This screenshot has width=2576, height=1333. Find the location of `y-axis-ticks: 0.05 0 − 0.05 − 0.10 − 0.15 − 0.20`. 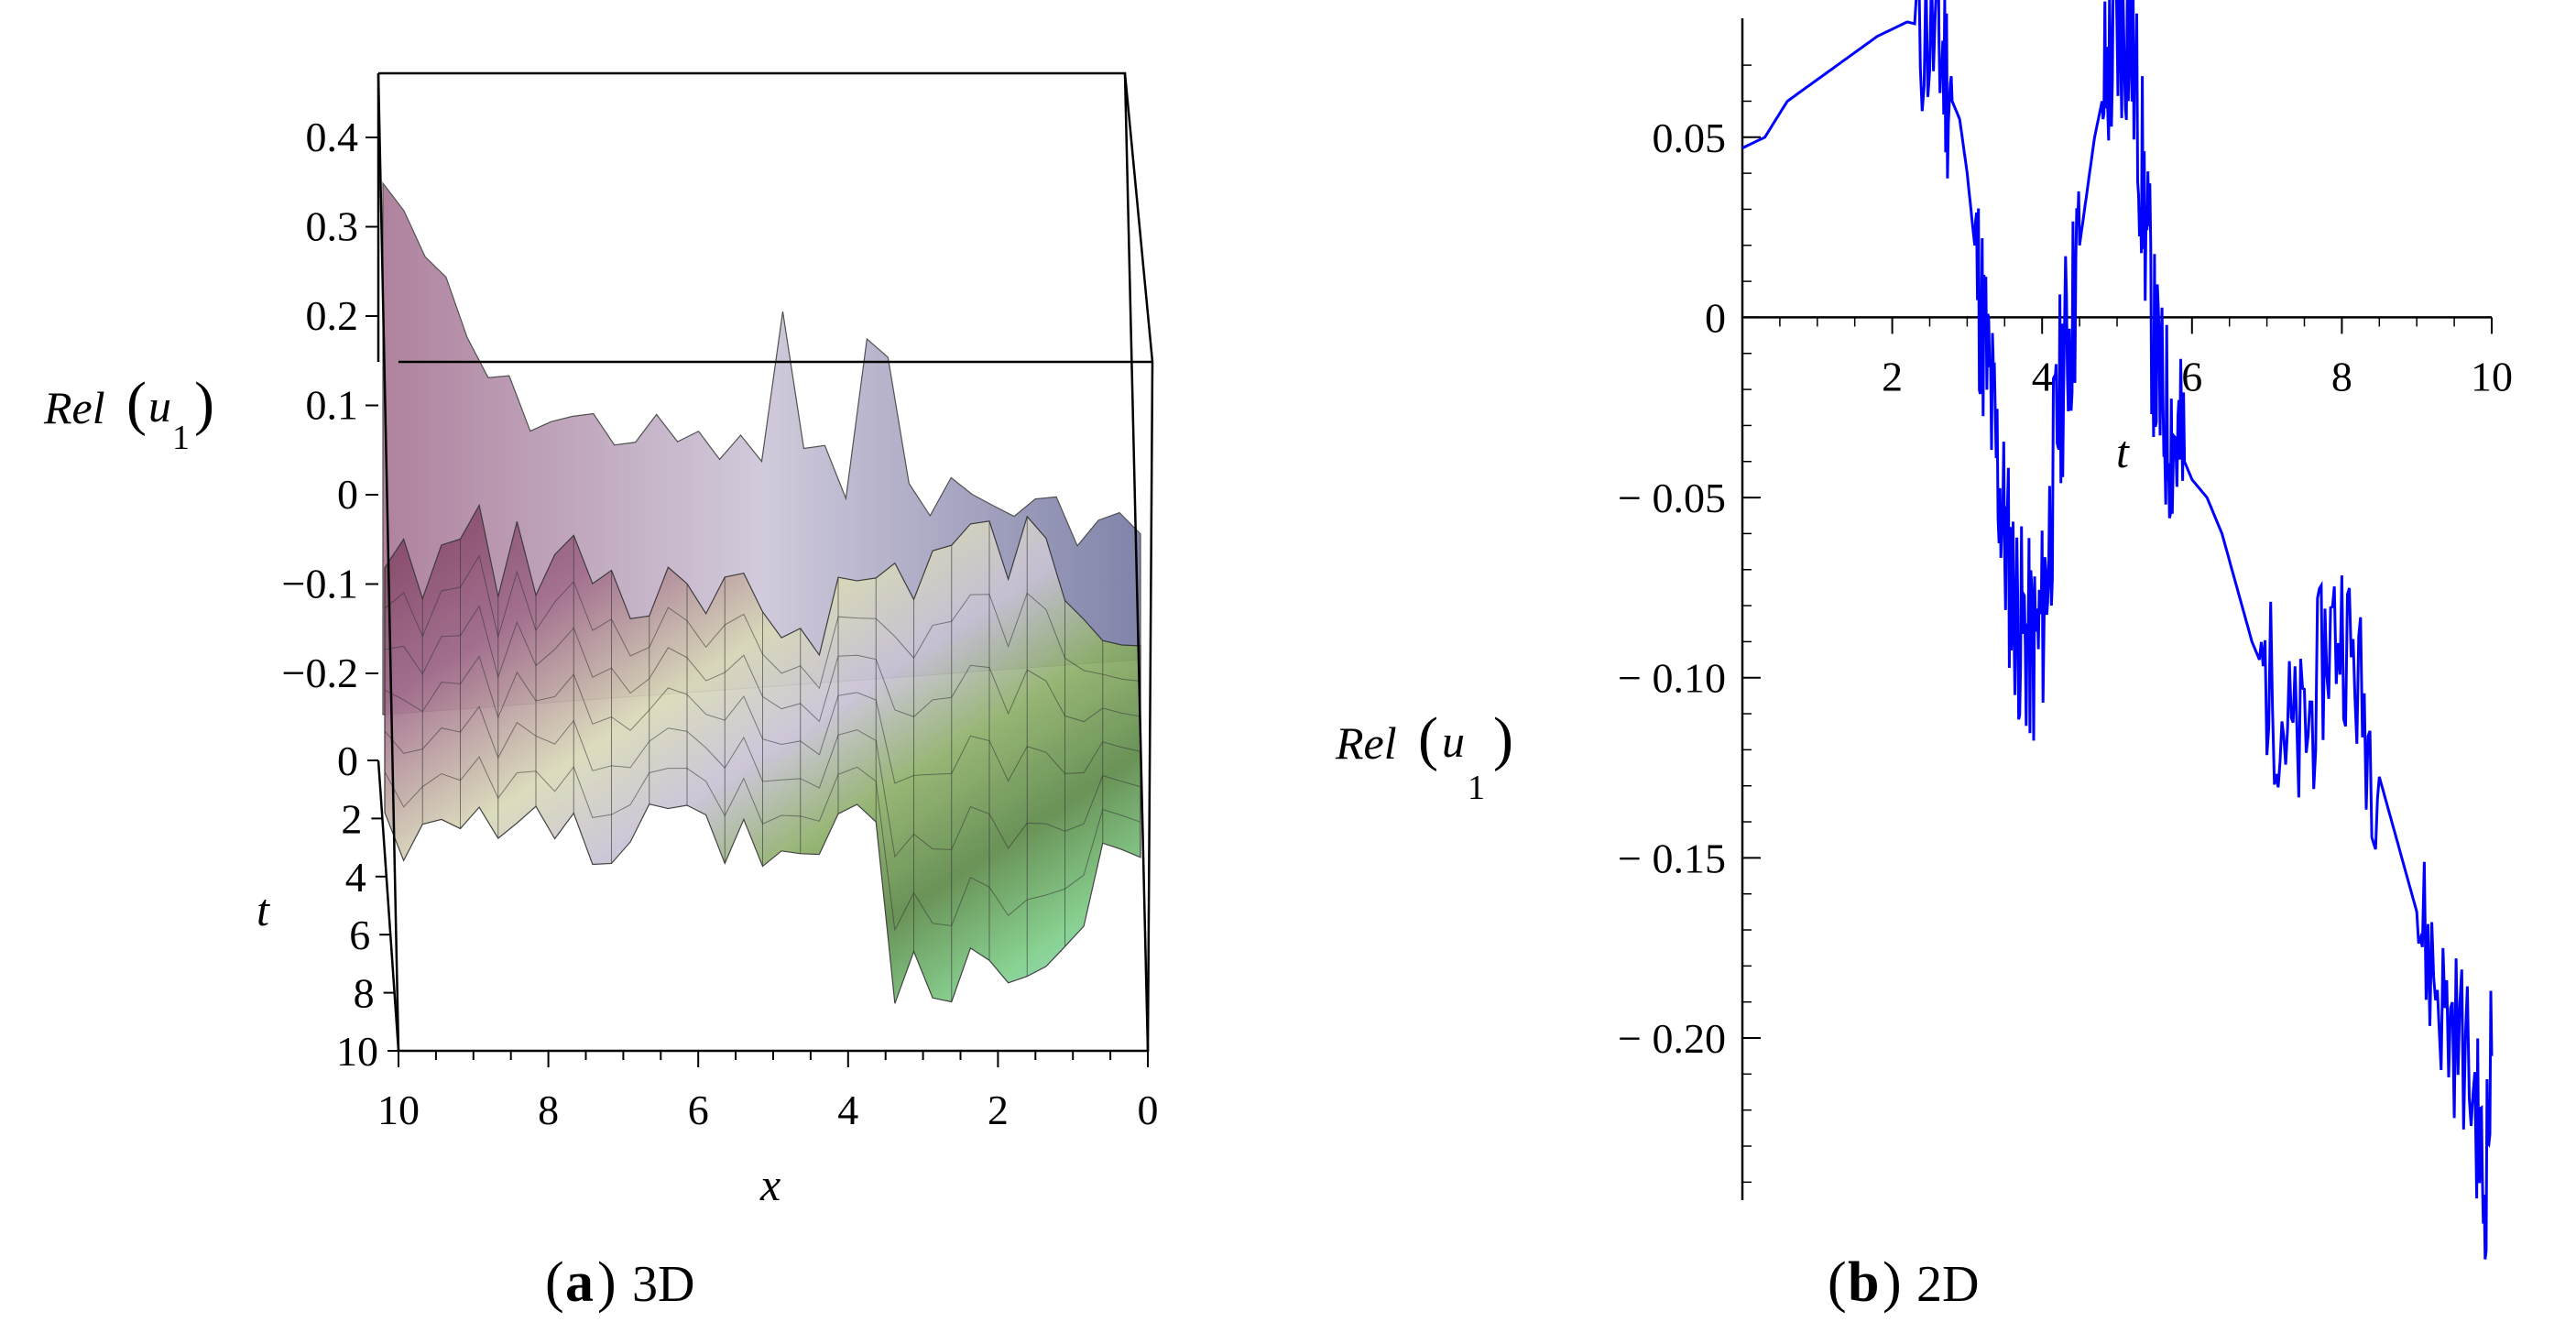

y-axis-ticks: 0.05 0 − 0.05 − 0.10 − 0.15 − 0.20 is located at coordinates (1690, 624).